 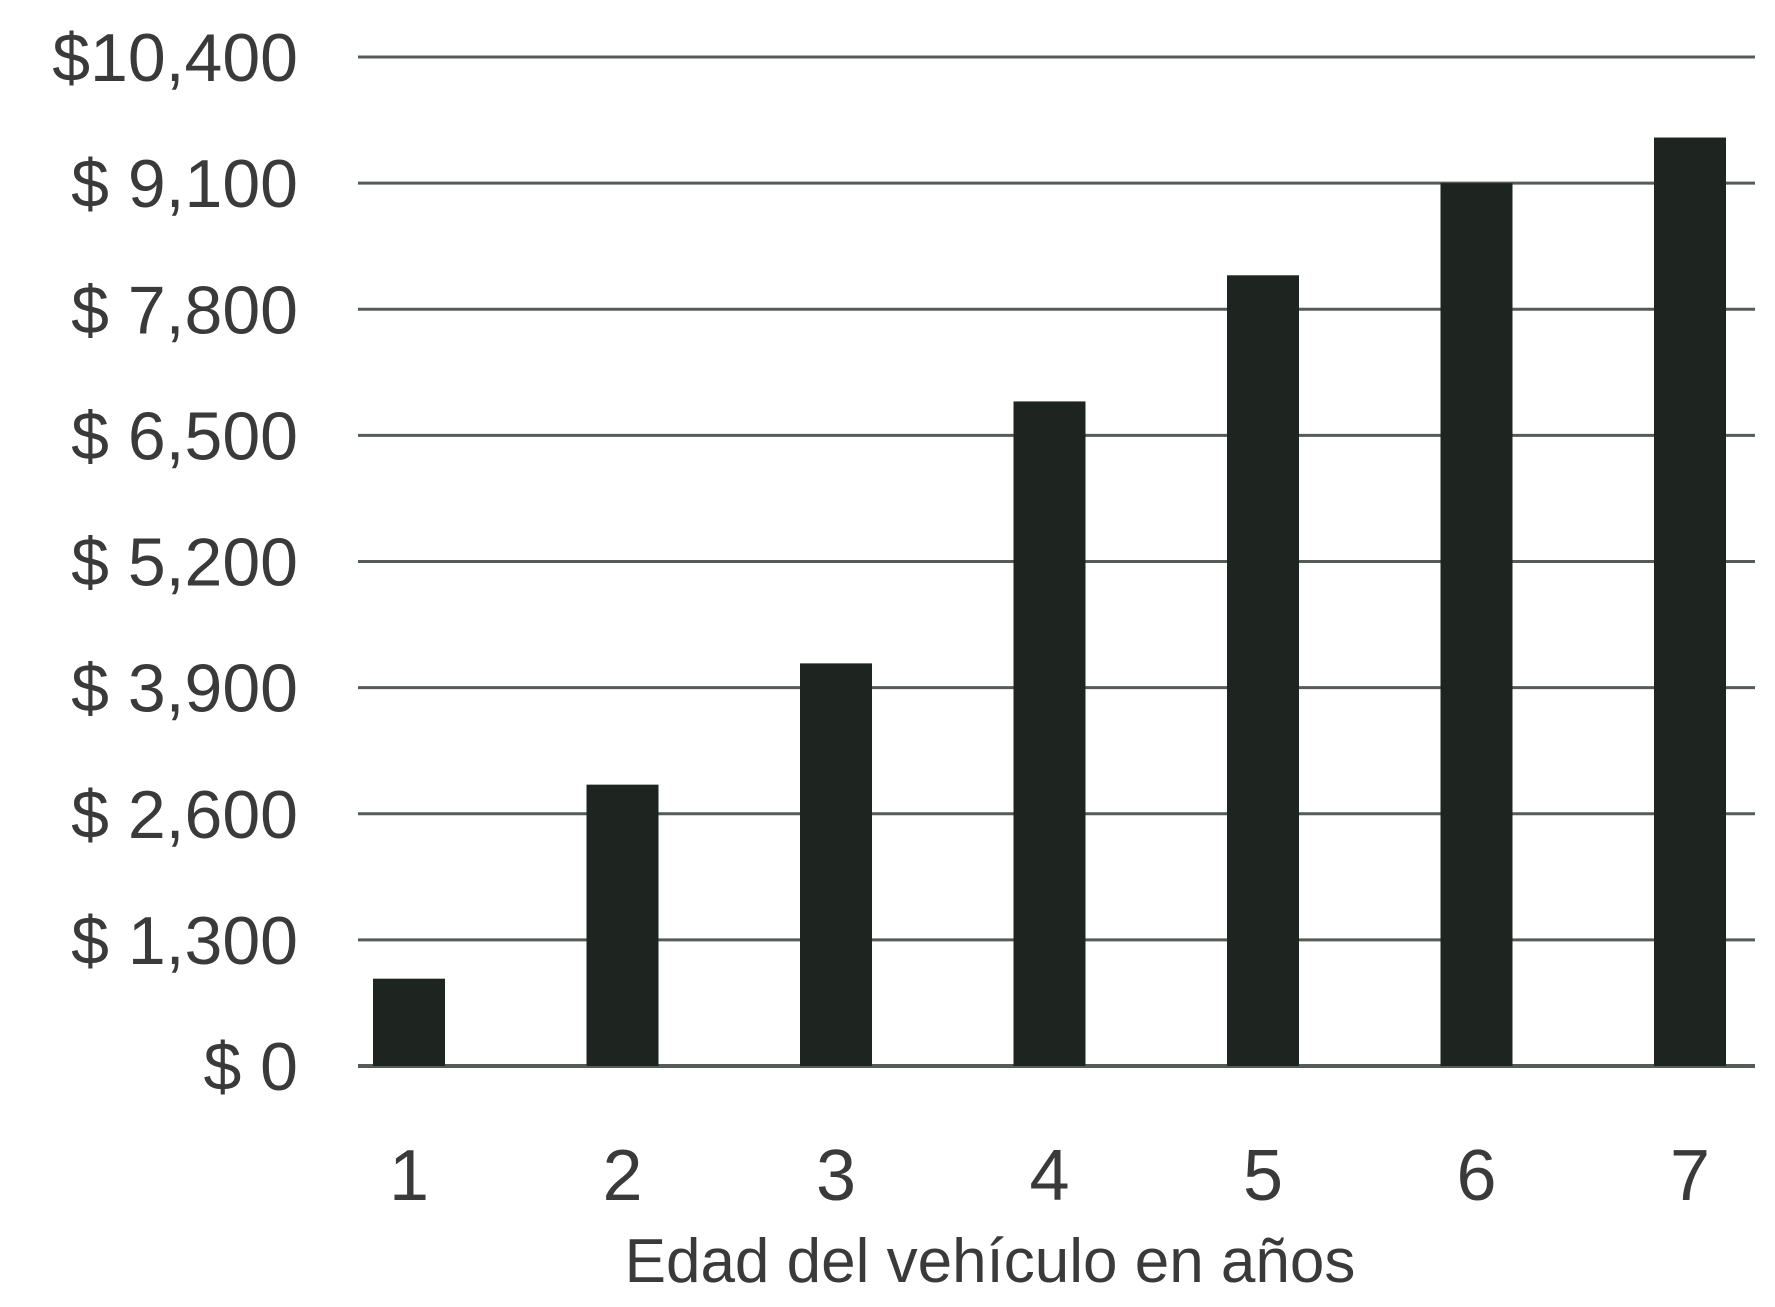 What do you see at coordinates (1263, 1176) in the screenshot?
I see `x-tick-label: 5` at bounding box center [1263, 1176].